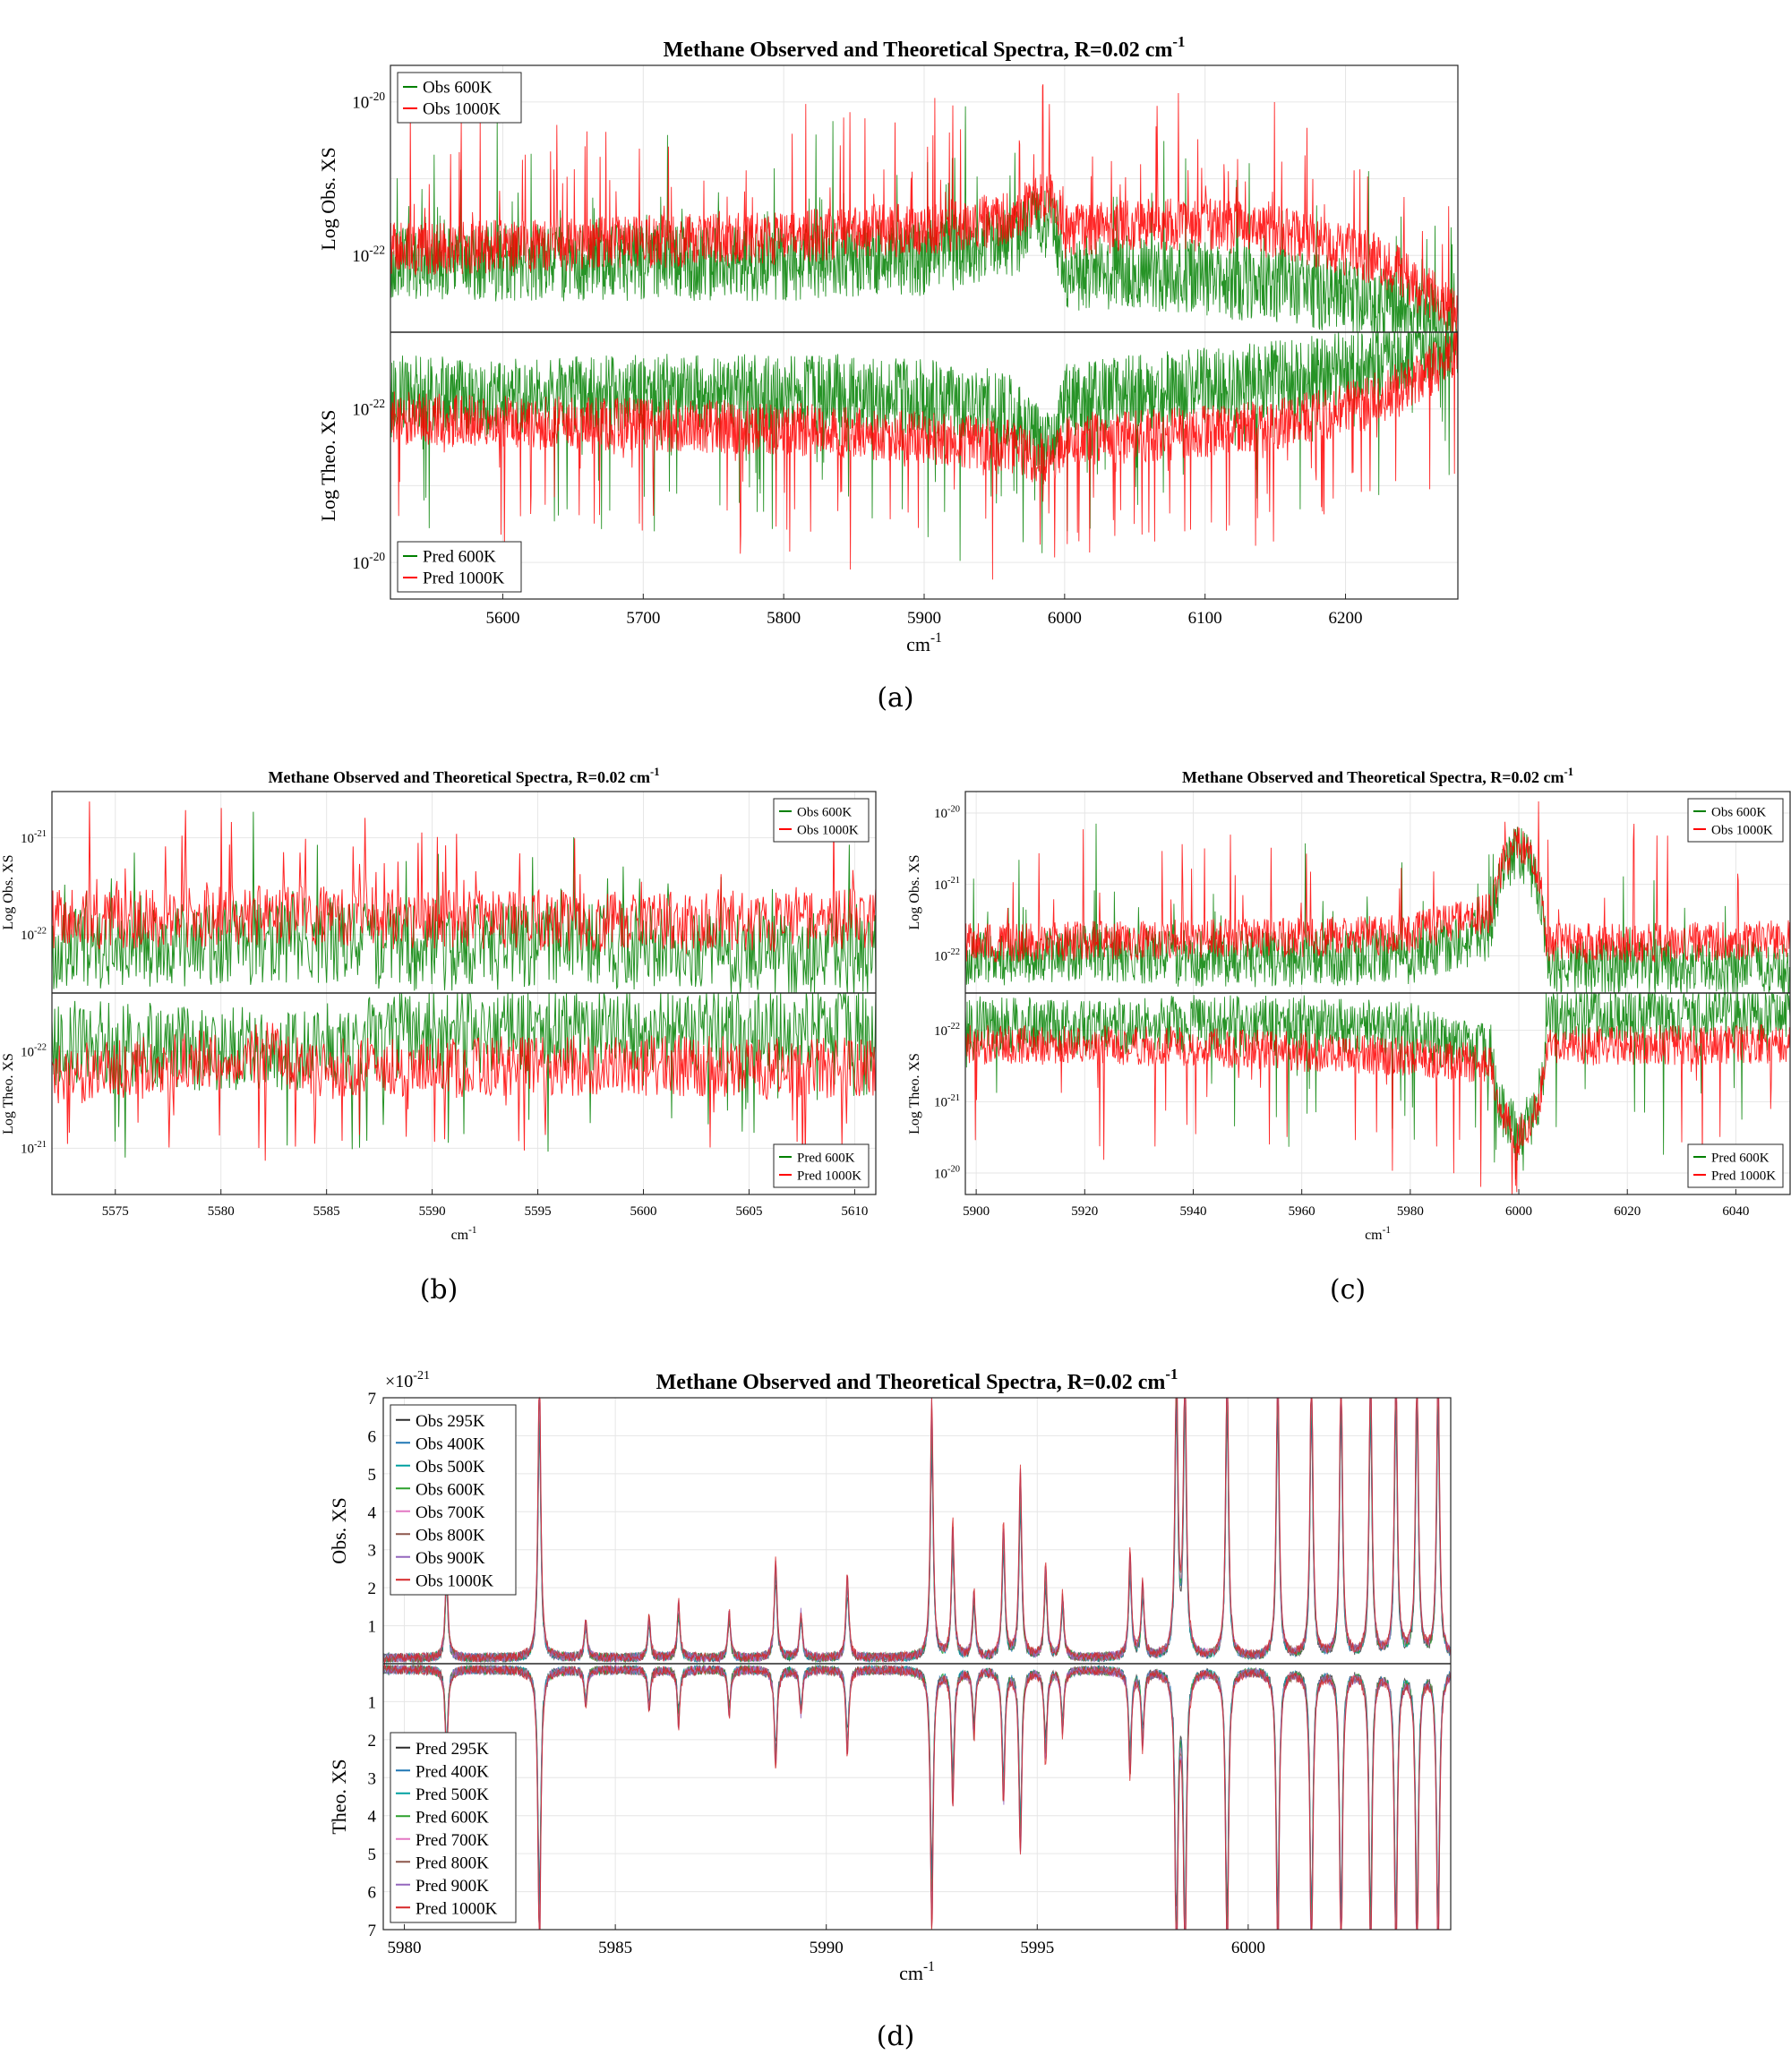  I want to click on y-tick-label-top: 6, so click(372, 1436).